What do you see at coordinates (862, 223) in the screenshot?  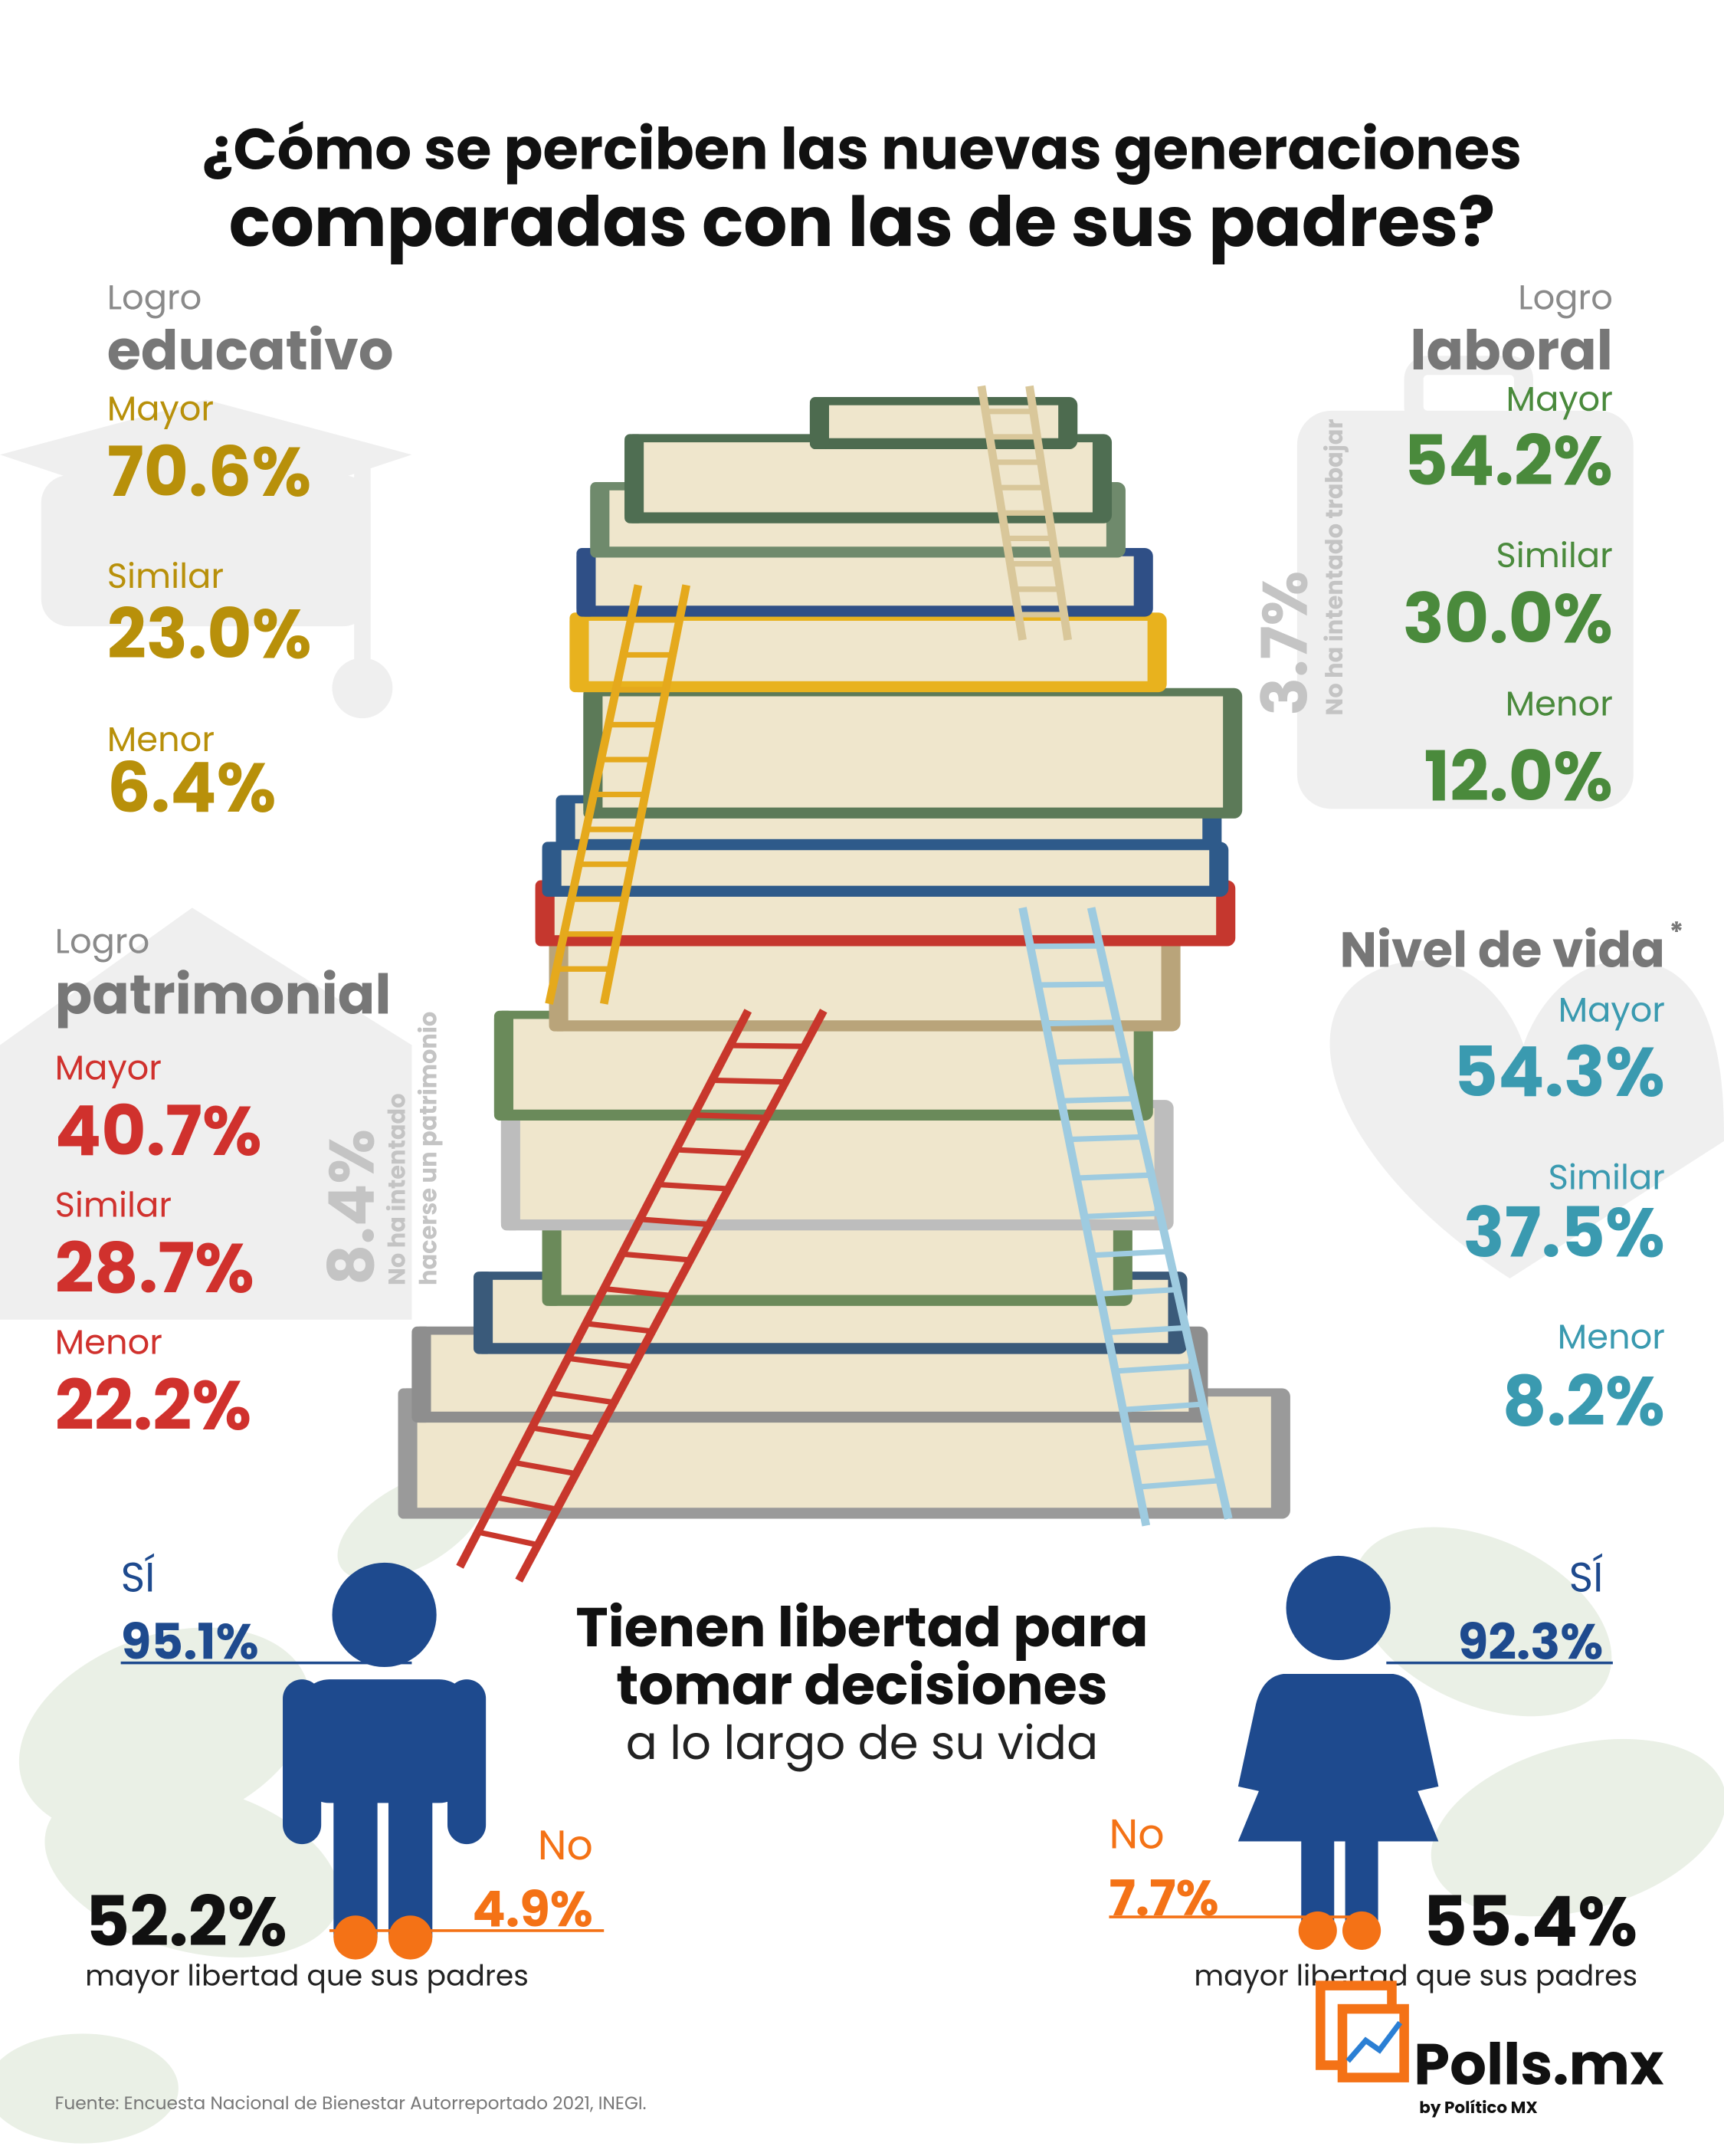 I see `title-line: comparadas con las de sus padres?` at bounding box center [862, 223].